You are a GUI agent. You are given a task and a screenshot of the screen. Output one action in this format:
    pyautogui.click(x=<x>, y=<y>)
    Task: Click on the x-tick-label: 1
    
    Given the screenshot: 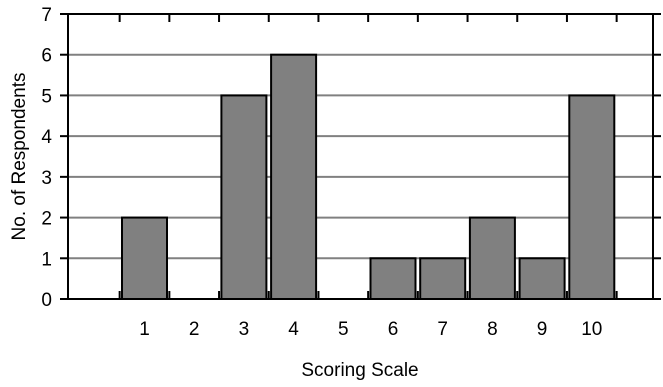 What is the action you would take?
    pyautogui.click(x=144, y=329)
    